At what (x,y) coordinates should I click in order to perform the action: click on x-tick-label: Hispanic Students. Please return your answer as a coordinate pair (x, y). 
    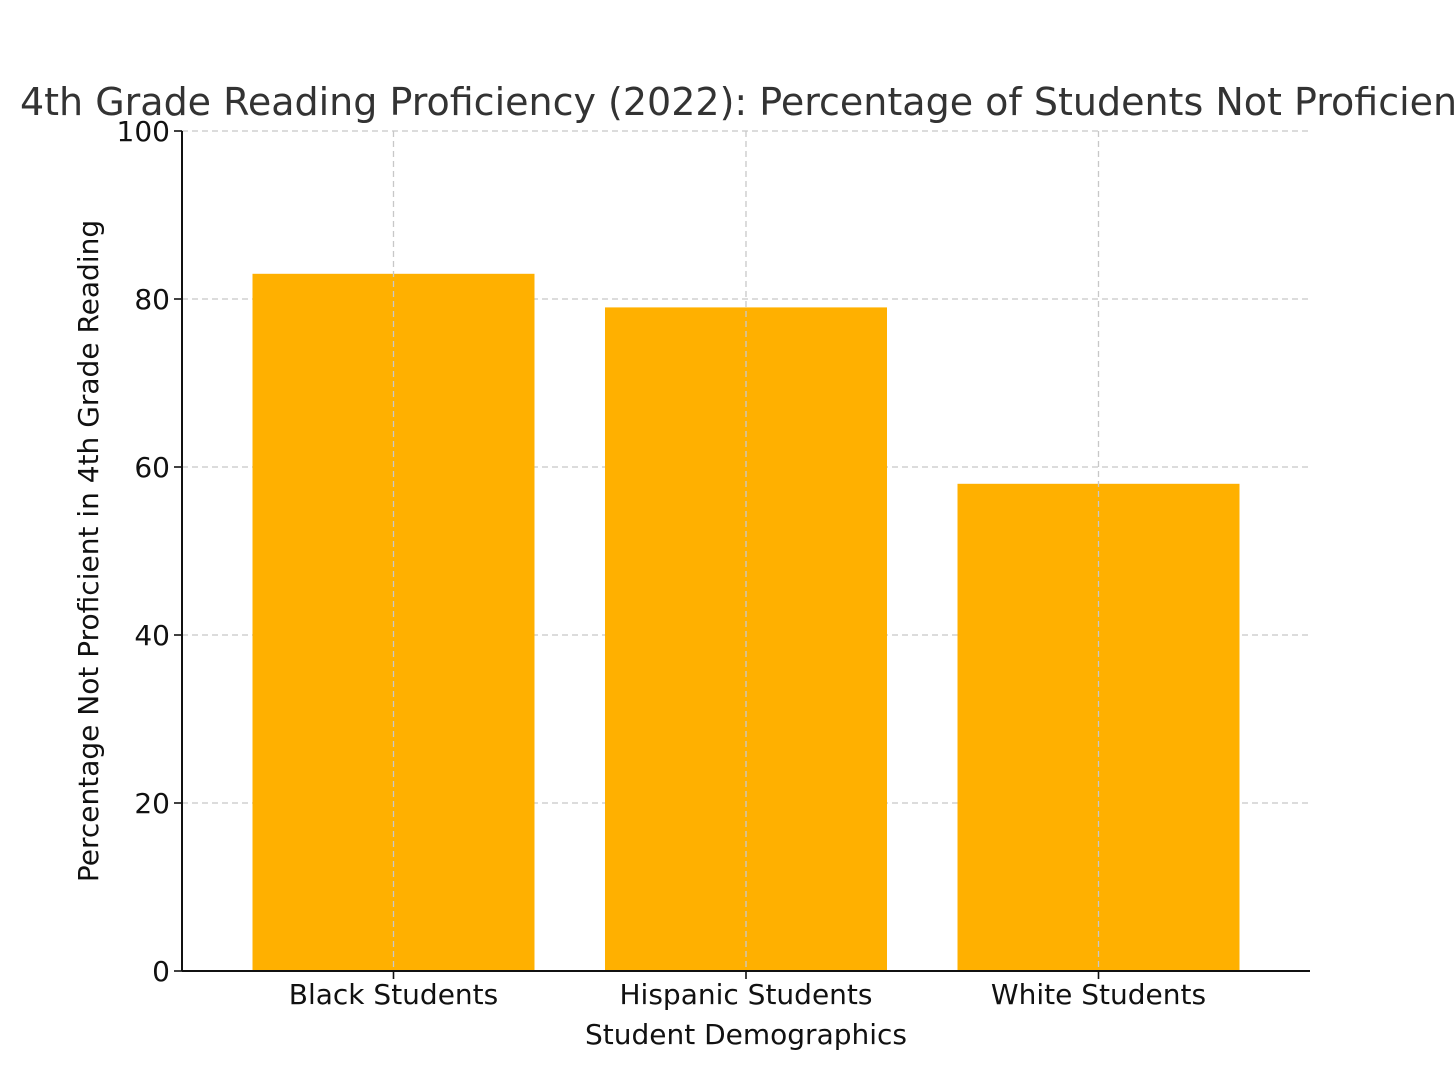
    Looking at the image, I should click on (746, 994).